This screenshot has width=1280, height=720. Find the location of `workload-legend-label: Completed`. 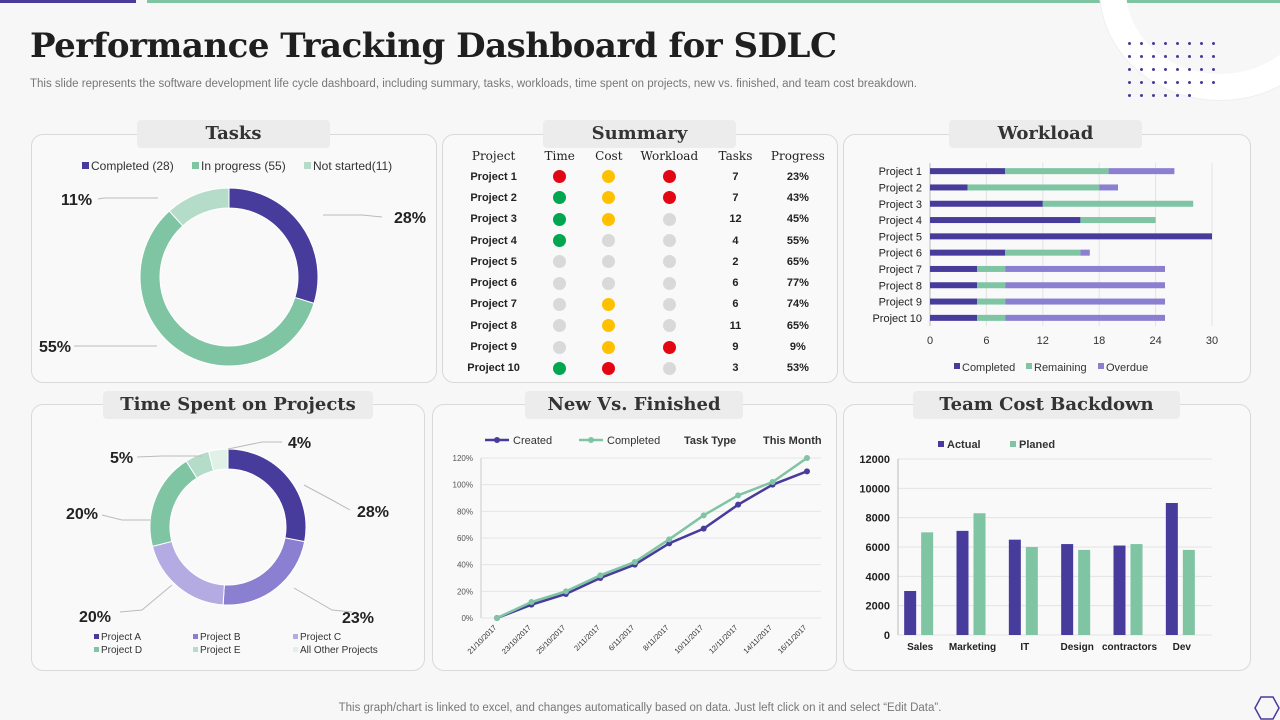

workload-legend-label: Completed is located at coordinates (988, 368).